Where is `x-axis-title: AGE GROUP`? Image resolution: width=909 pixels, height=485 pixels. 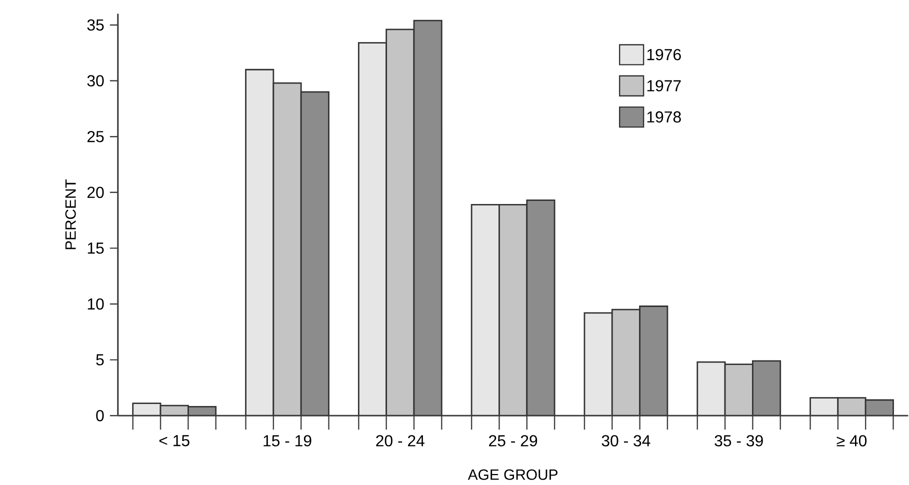
x-axis-title: AGE GROUP is located at coordinates (513, 474).